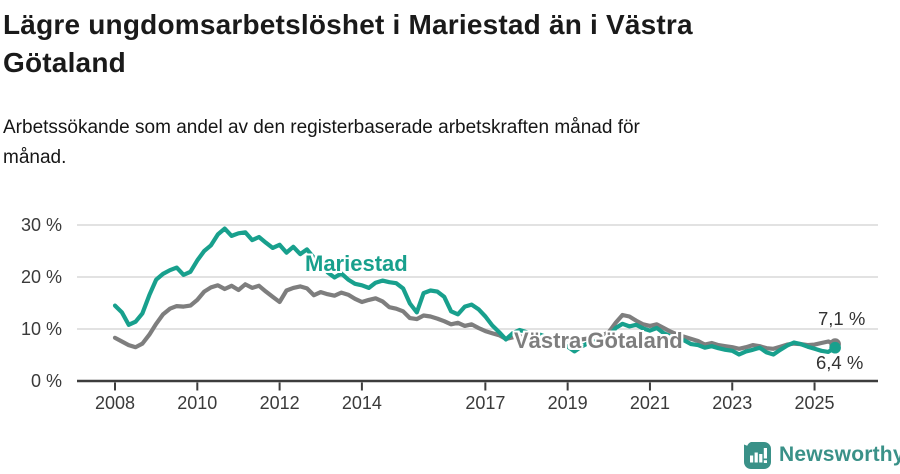  I want to click on x-axis-label-2025: 2025, so click(814, 403).